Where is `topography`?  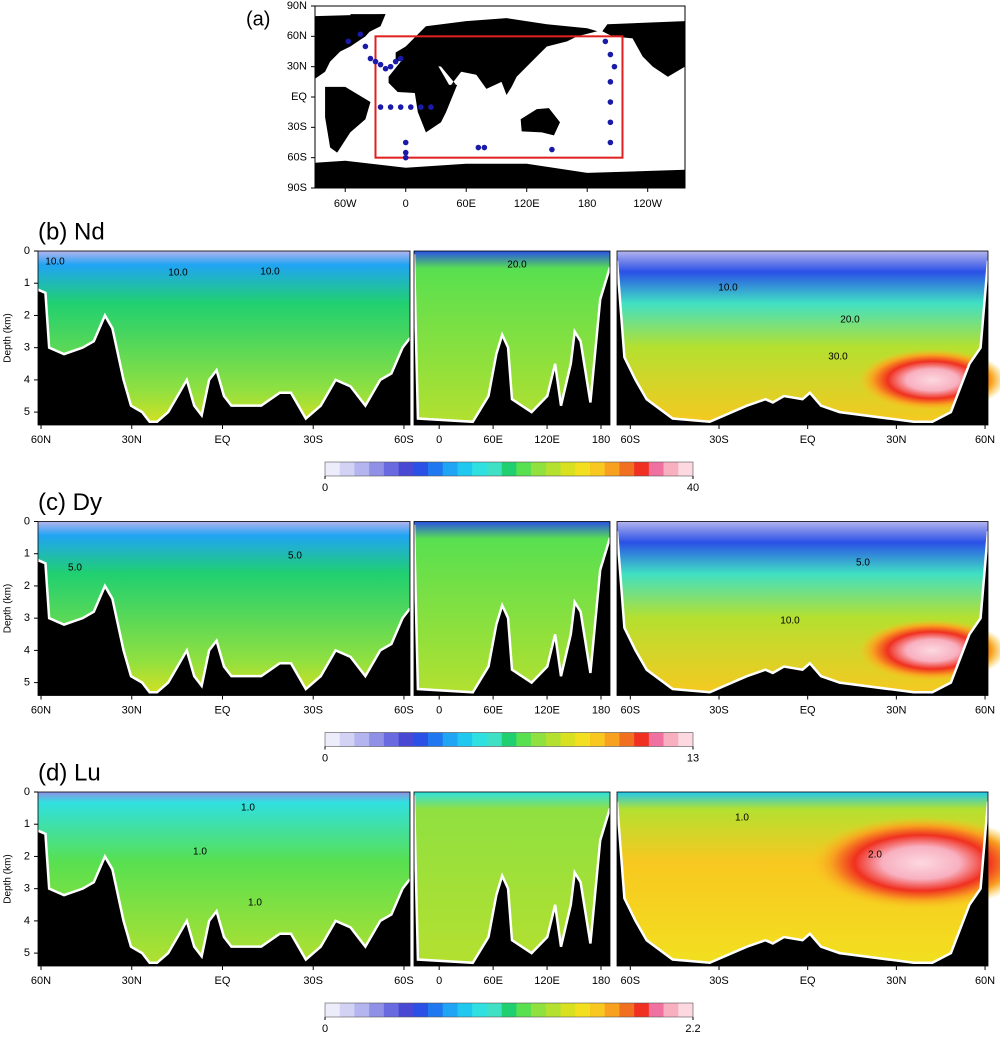 topography is located at coordinates (802, 883).